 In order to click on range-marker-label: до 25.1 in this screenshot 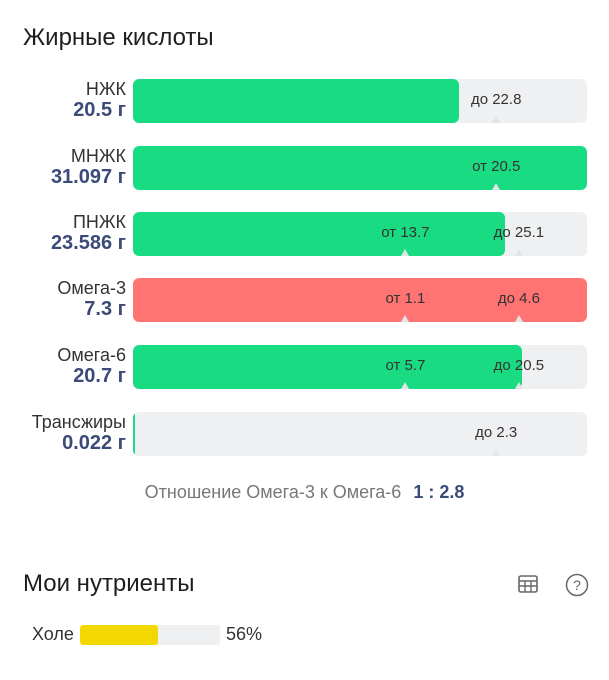, I will do `click(519, 232)`.